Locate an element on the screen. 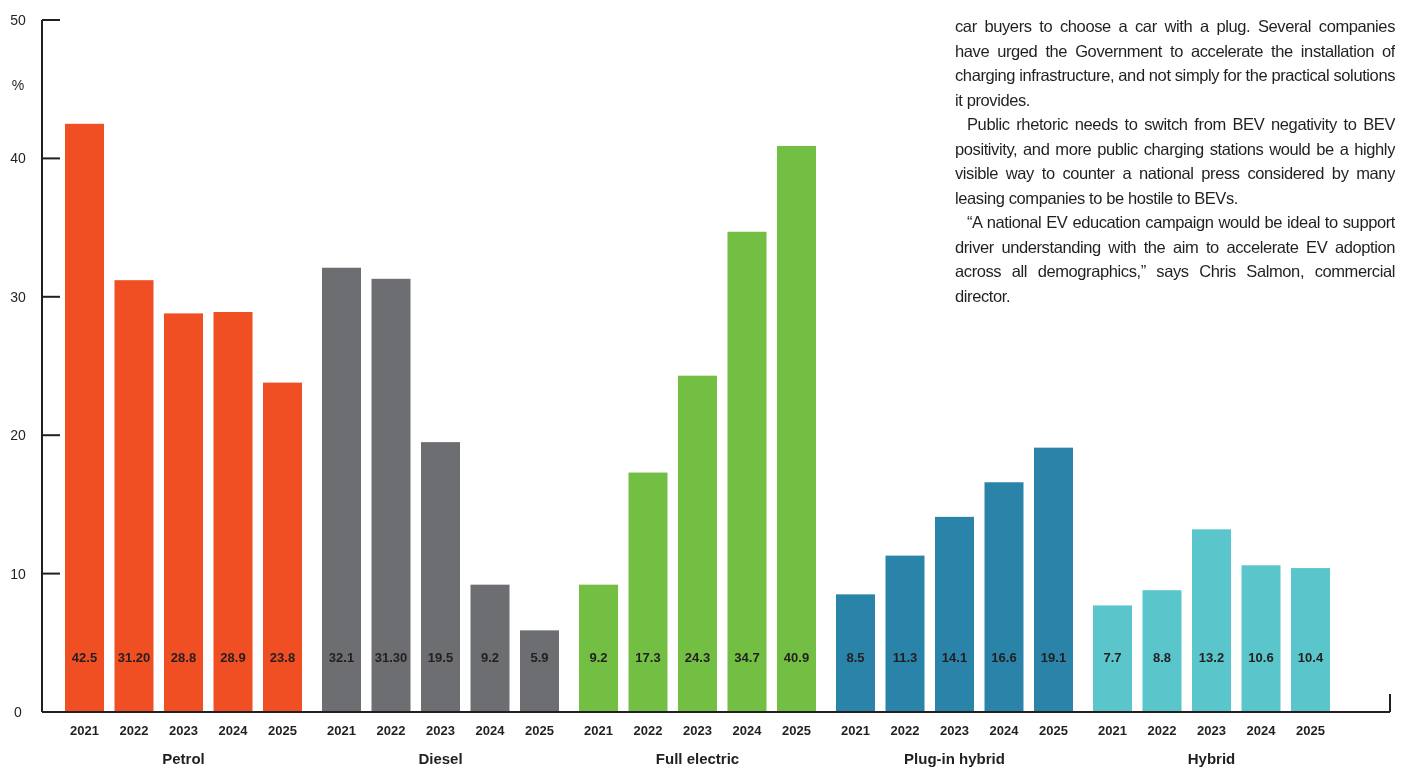 This screenshot has height=769, width=1402. data-label: 31.20 is located at coordinates (134, 657).